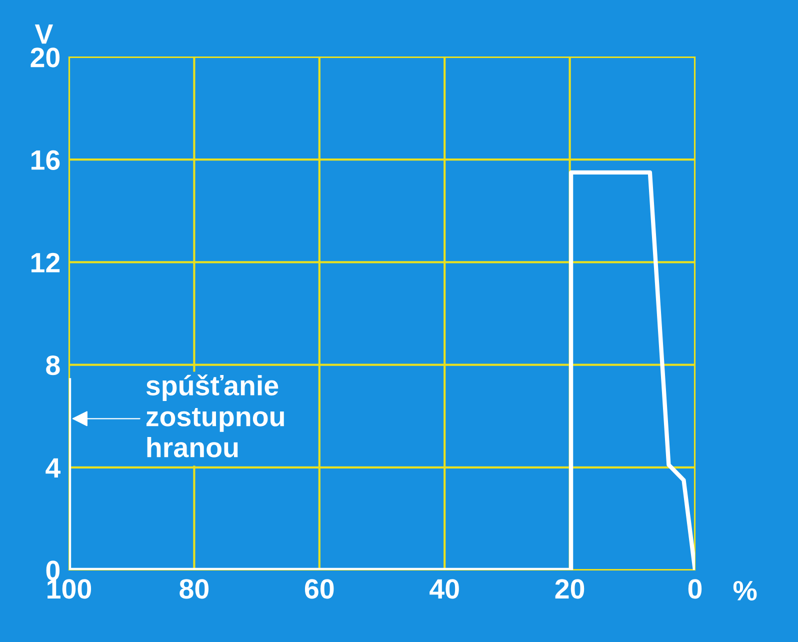 This screenshot has height=642, width=798. Describe the element at coordinates (319, 589) in the screenshot. I see `x-tick-label: 60` at that location.